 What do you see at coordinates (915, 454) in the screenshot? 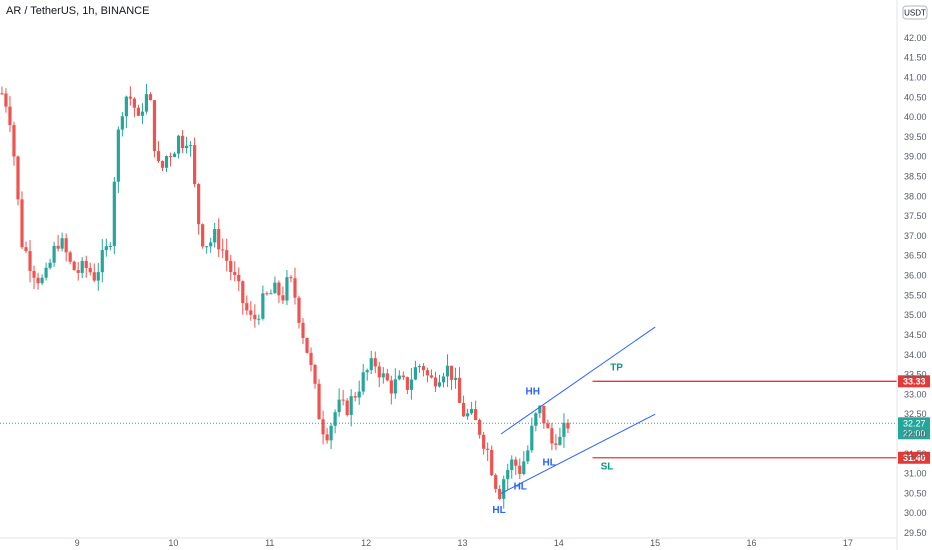
I see `y-tick-label: 31.50` at bounding box center [915, 454].